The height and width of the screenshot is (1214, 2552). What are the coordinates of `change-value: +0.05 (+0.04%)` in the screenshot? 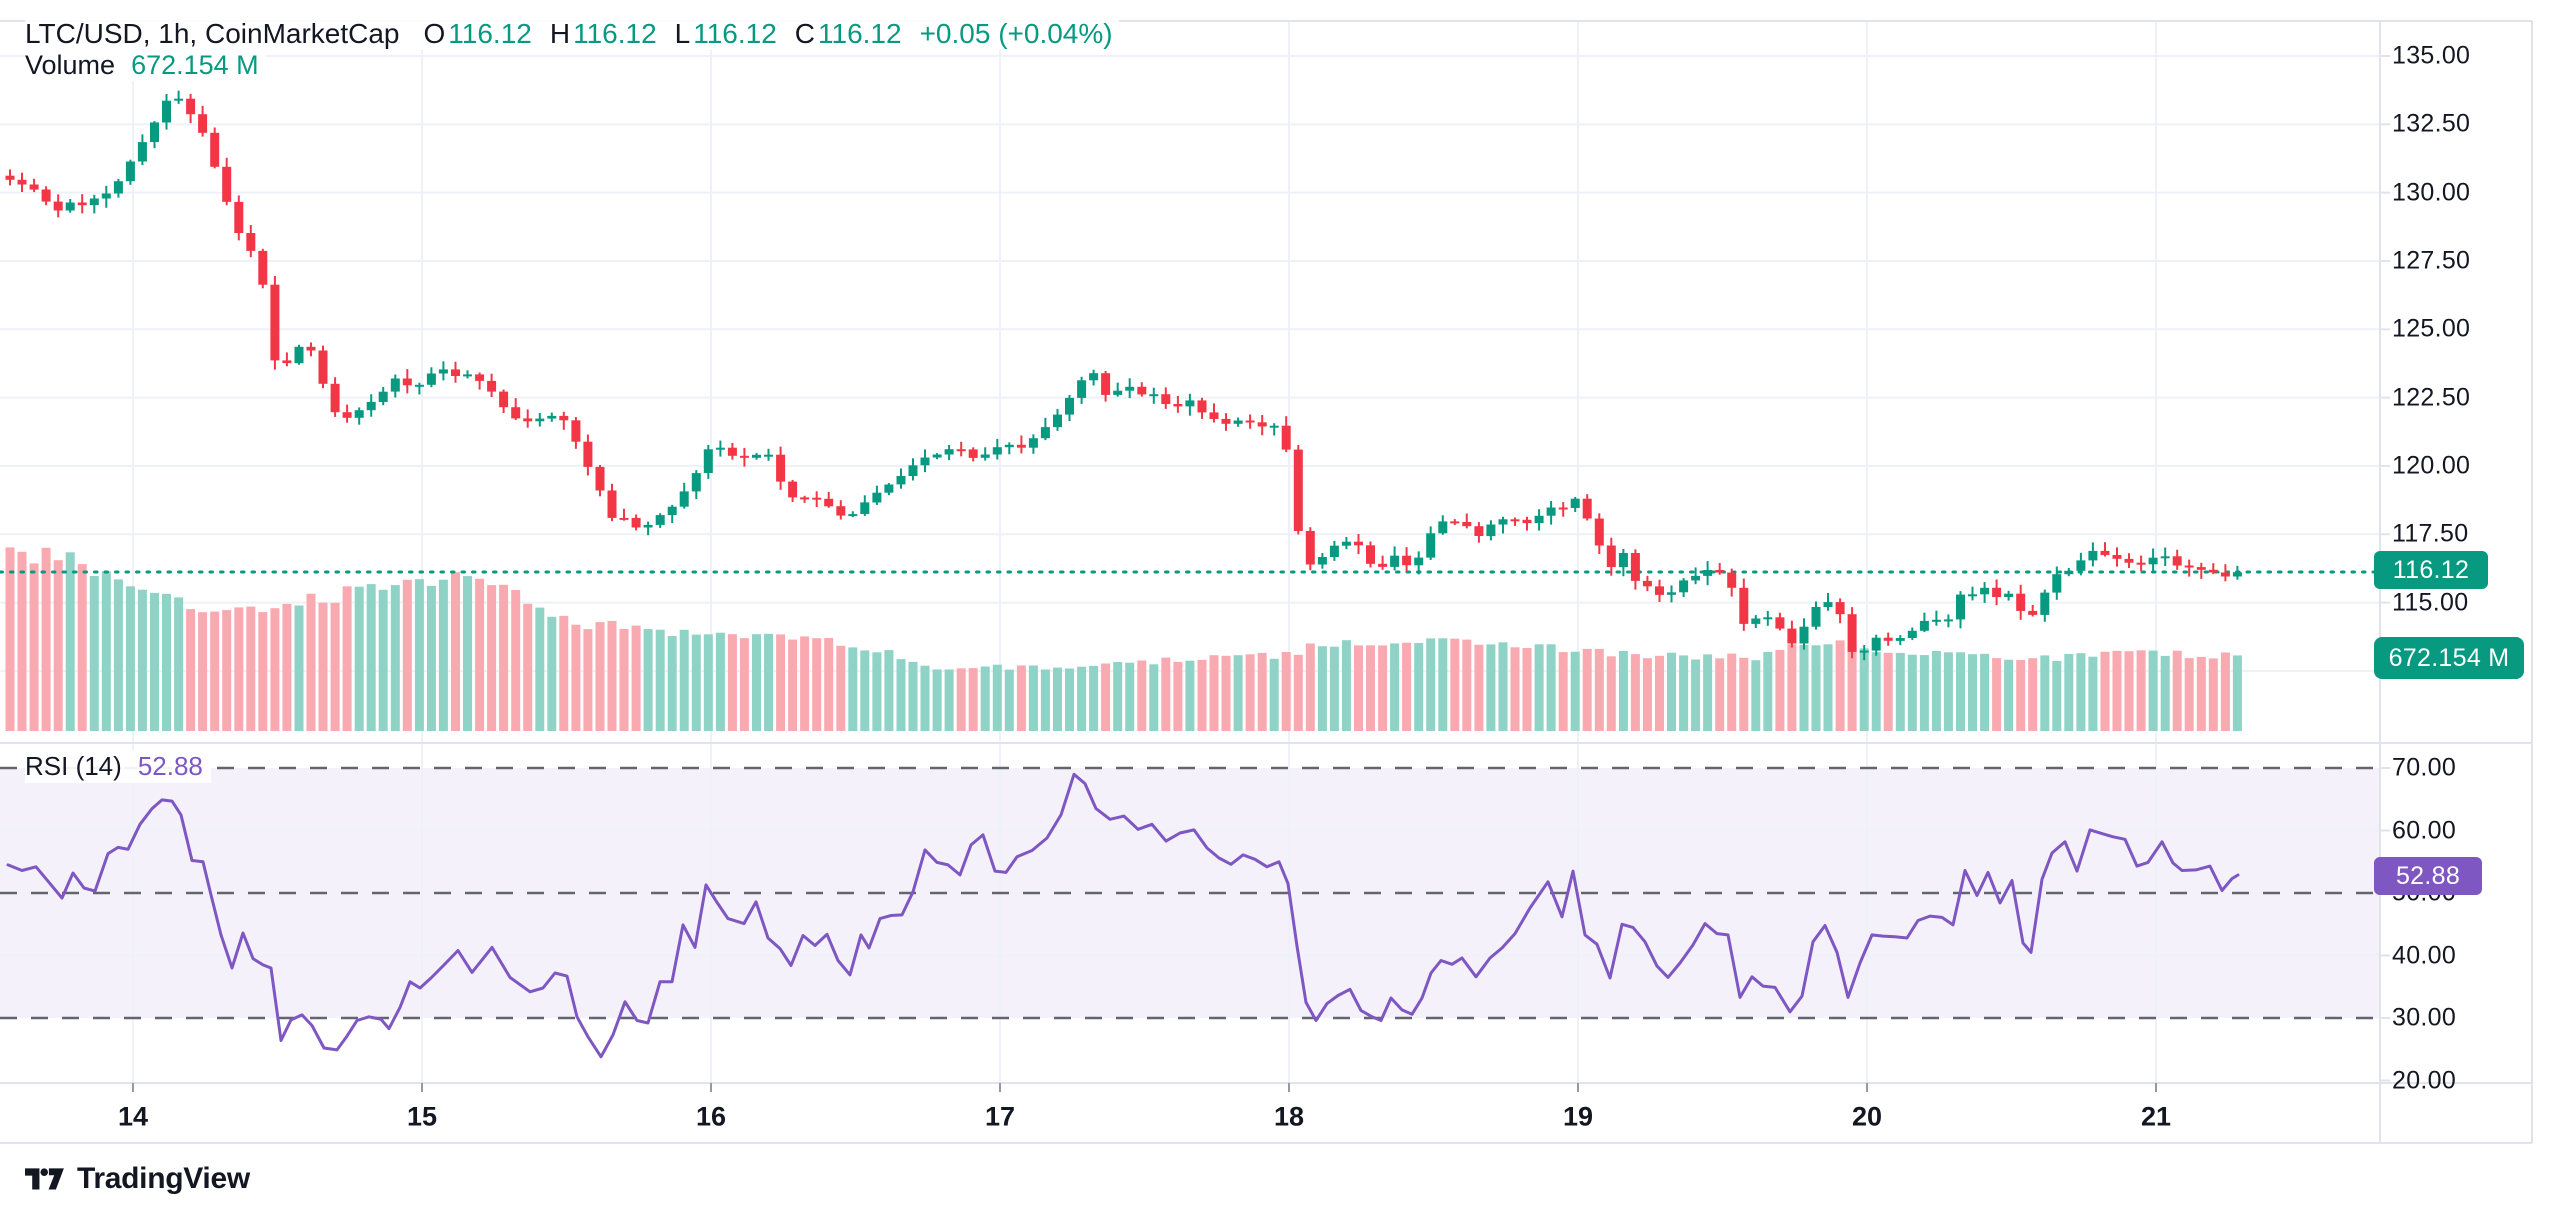 It's located at (1016, 33).